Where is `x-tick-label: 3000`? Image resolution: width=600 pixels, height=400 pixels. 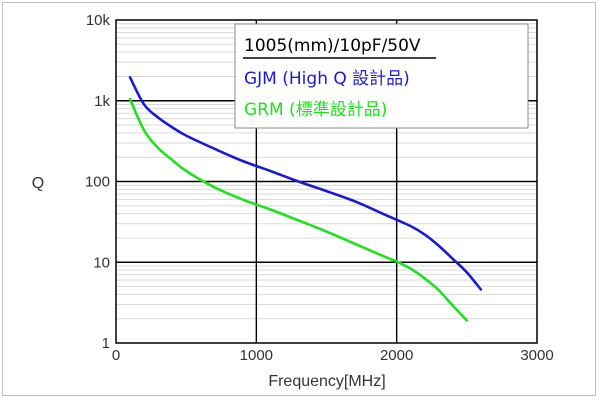
x-tick-label: 3000 is located at coordinates (536, 355).